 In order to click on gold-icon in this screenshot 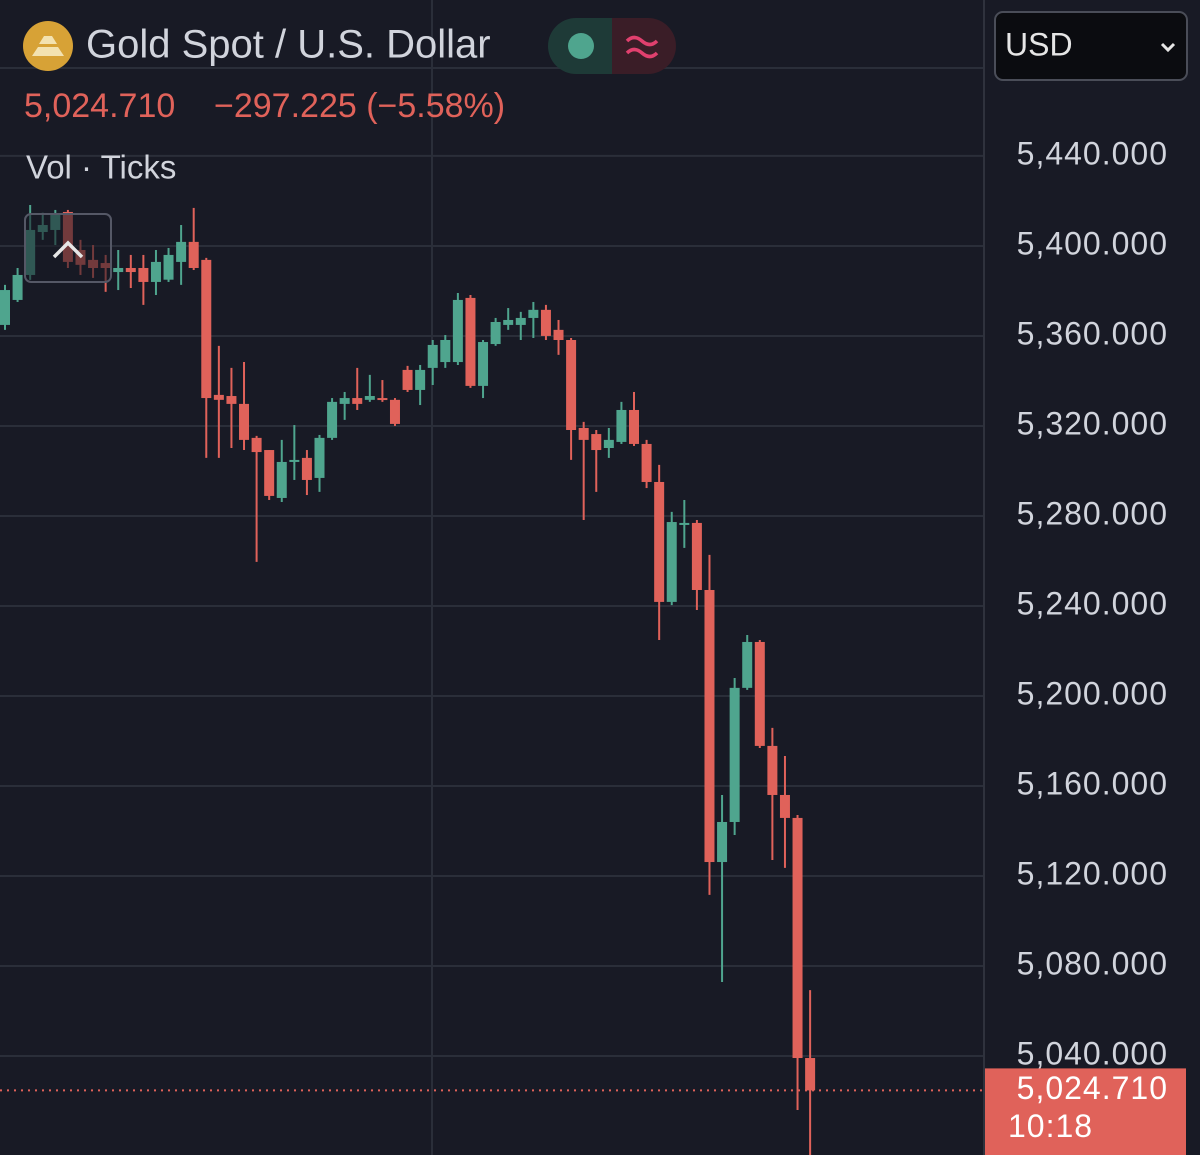, I will do `click(48, 46)`.